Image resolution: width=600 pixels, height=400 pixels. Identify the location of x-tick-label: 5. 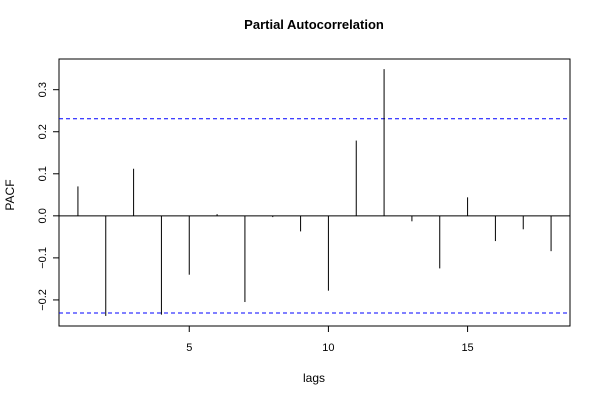
(189, 348).